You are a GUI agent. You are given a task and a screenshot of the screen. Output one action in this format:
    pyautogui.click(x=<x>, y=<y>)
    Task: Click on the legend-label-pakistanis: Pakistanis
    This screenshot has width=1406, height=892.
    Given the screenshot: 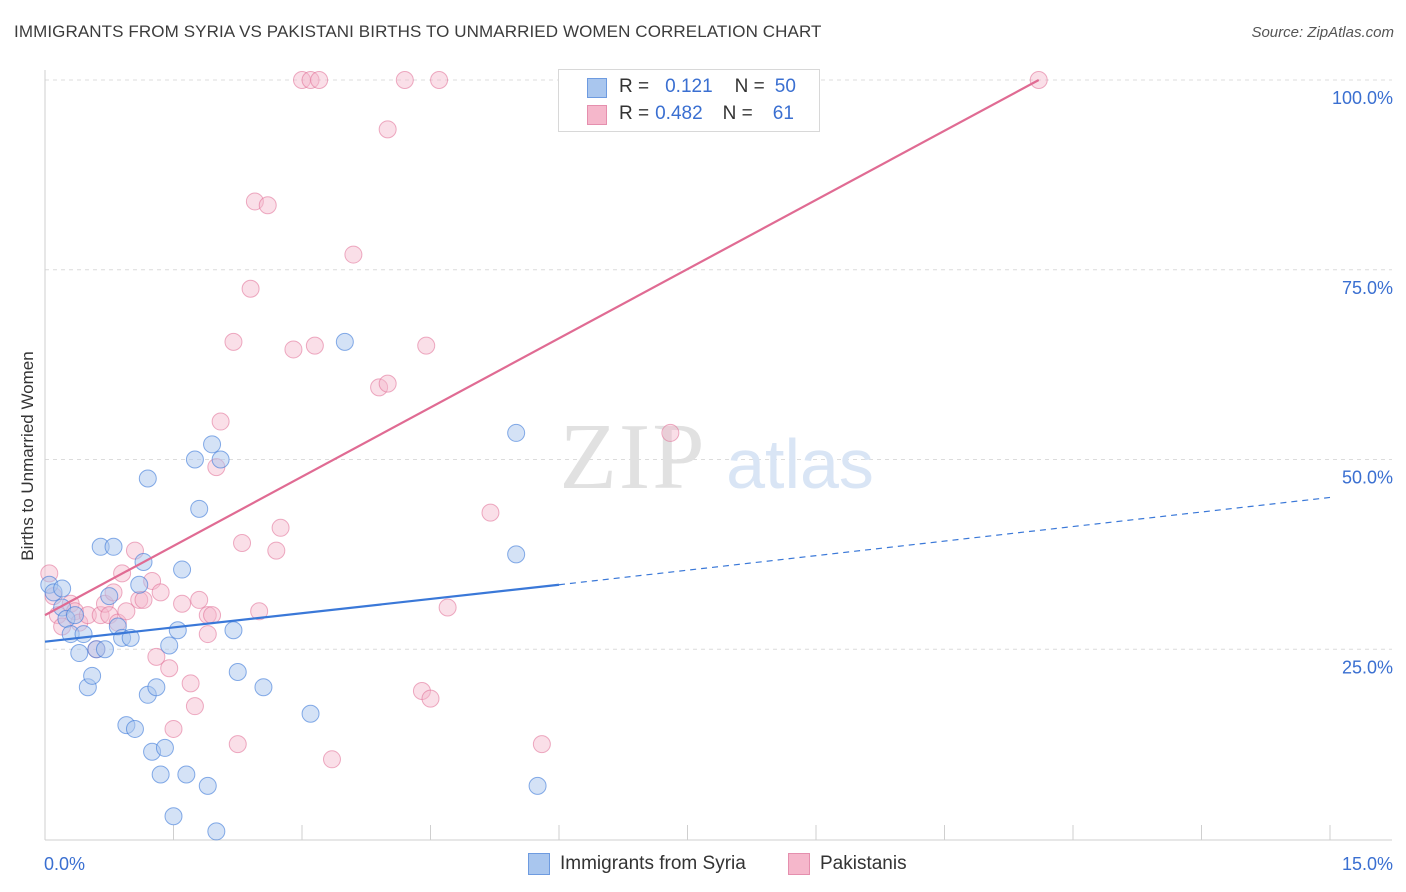 What is the action you would take?
    pyautogui.click(x=863, y=863)
    